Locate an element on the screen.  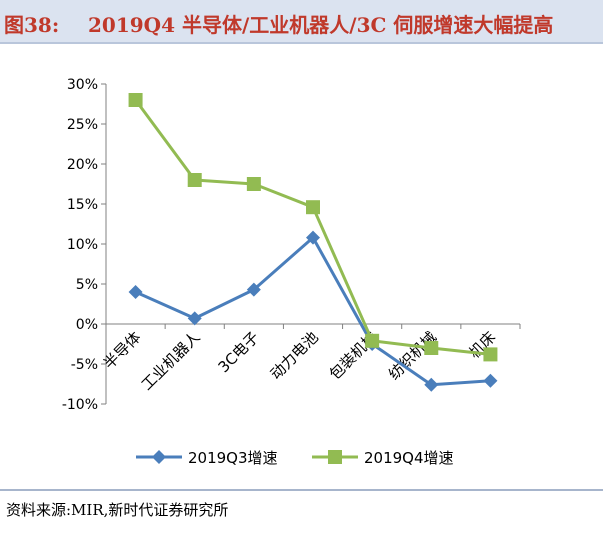
title-bar: 图38: 2019Q4 半导体/工业机器人/3C 伺服增速大幅提高 is located at coordinates (301, 22).